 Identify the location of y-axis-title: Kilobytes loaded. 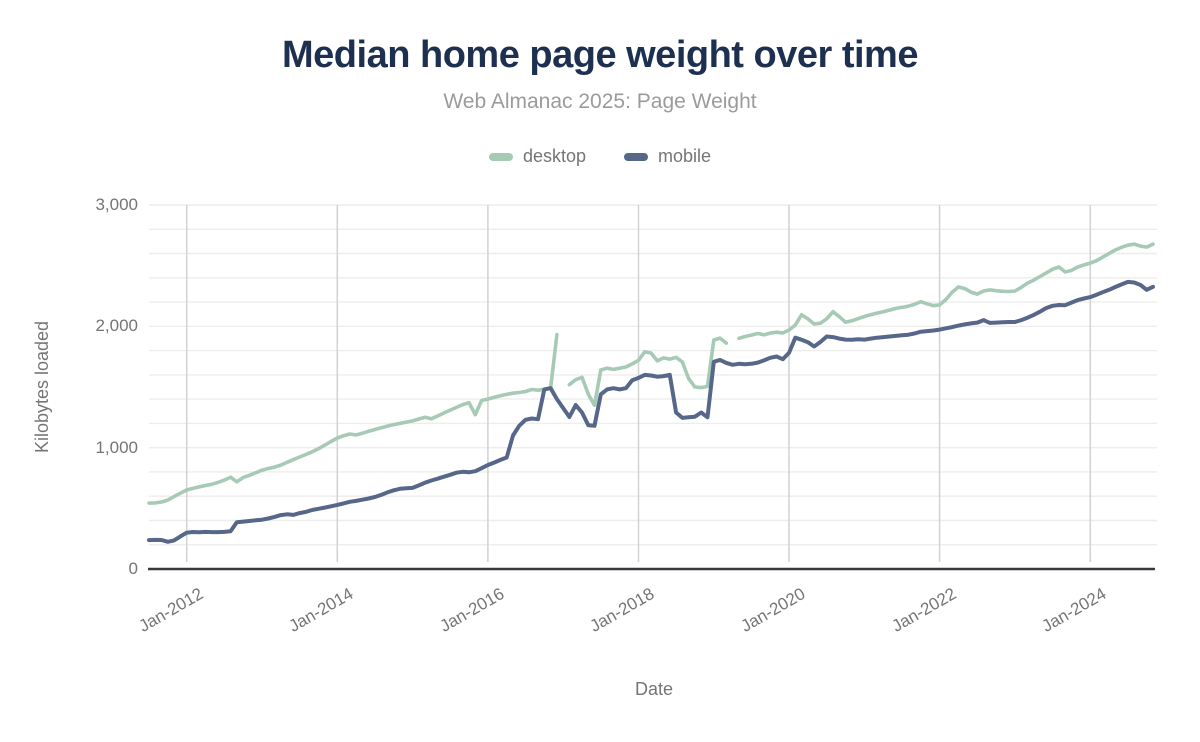
(42, 387).